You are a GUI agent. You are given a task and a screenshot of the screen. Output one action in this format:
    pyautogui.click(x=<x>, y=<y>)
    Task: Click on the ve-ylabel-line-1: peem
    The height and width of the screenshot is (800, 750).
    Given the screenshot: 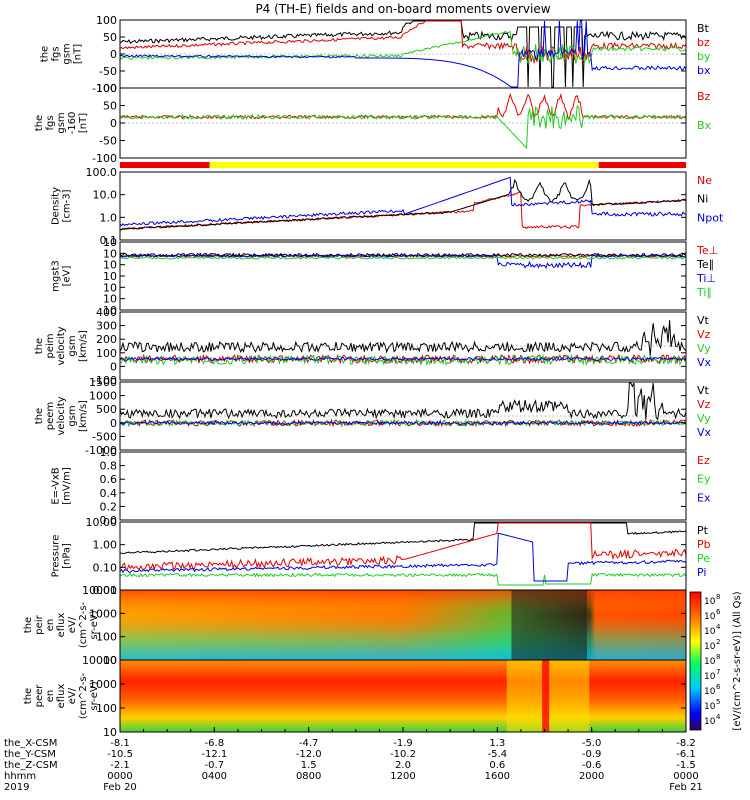 What is the action you would take?
    pyautogui.click(x=50, y=416)
    